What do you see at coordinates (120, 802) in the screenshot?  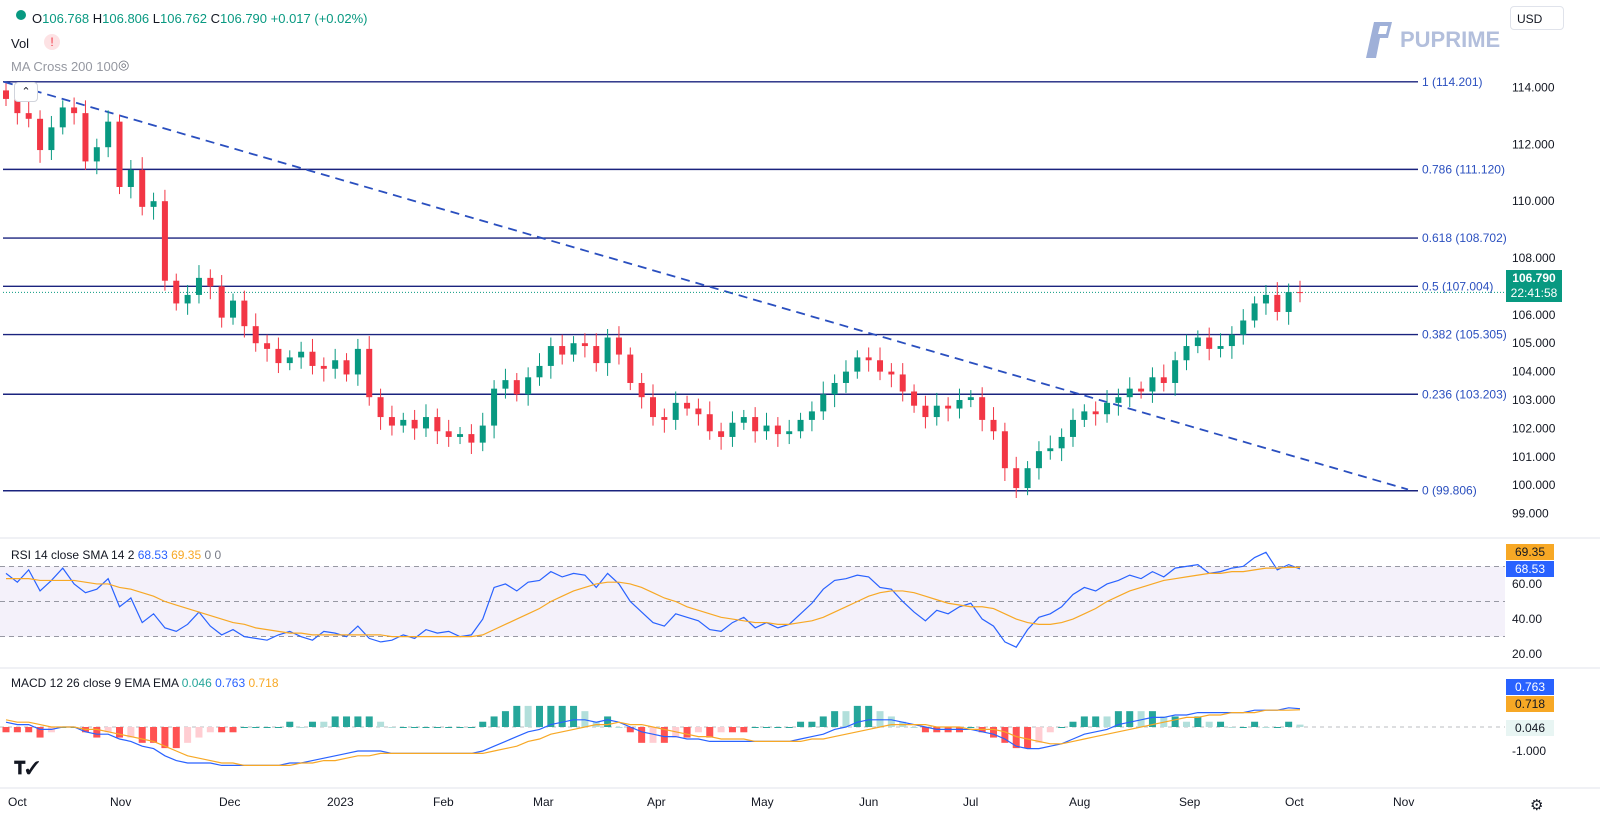 I see `time-axis-label: Nov` at bounding box center [120, 802].